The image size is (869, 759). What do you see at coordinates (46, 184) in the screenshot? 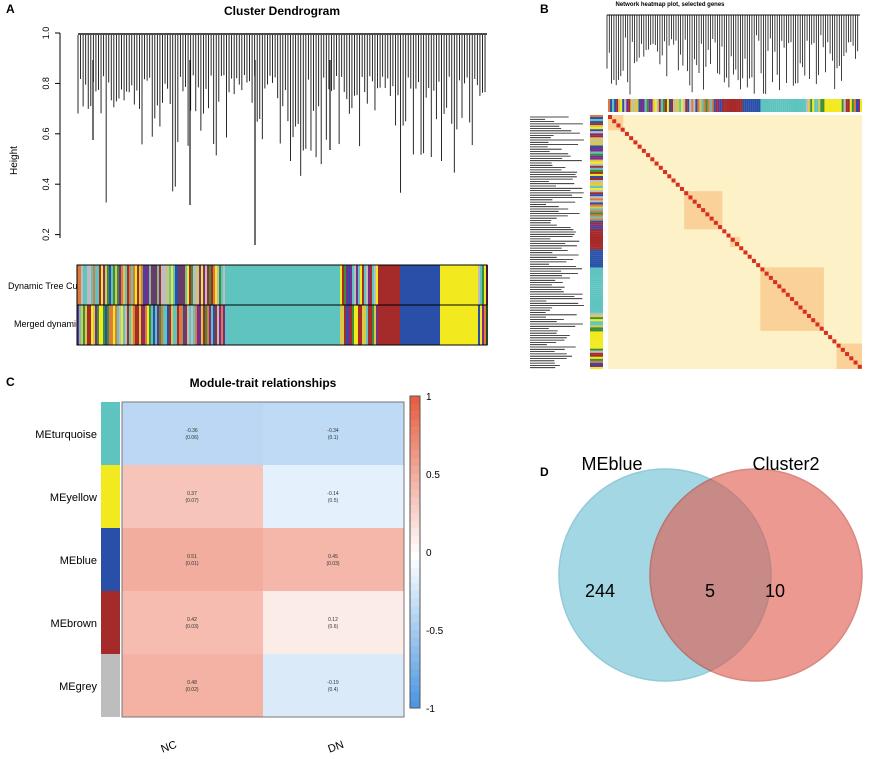
I see `y-tick-label: 0.4` at bounding box center [46, 184].